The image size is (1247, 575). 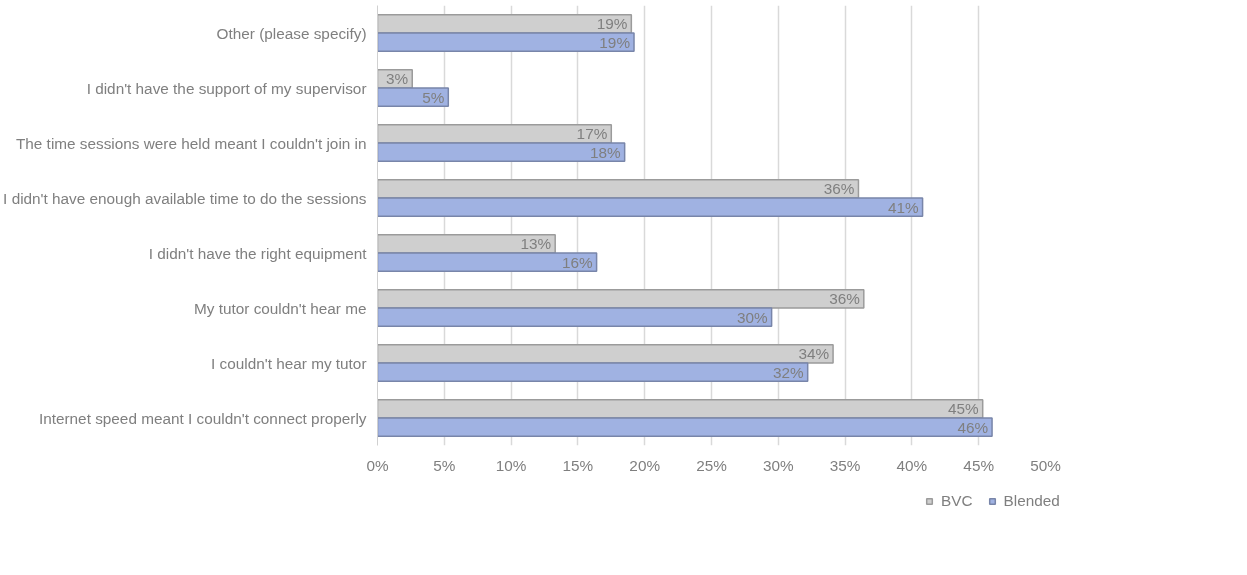 What do you see at coordinates (605, 152) in the screenshot?
I see `data-label: 18%` at bounding box center [605, 152].